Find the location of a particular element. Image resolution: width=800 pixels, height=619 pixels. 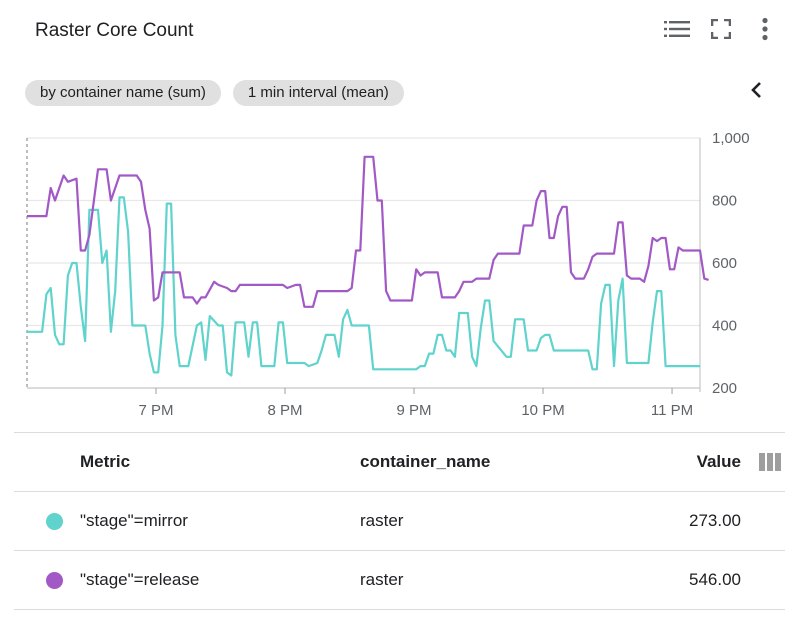

y-tick-label: 200 is located at coordinates (724, 388).